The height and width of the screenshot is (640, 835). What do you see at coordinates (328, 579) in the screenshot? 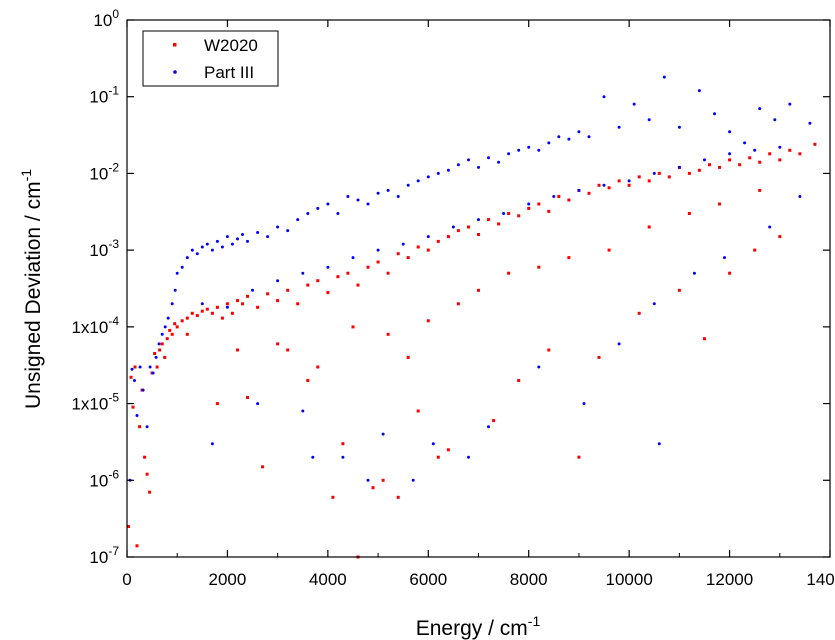
I see `x-tick-label: 4000` at bounding box center [328, 579].